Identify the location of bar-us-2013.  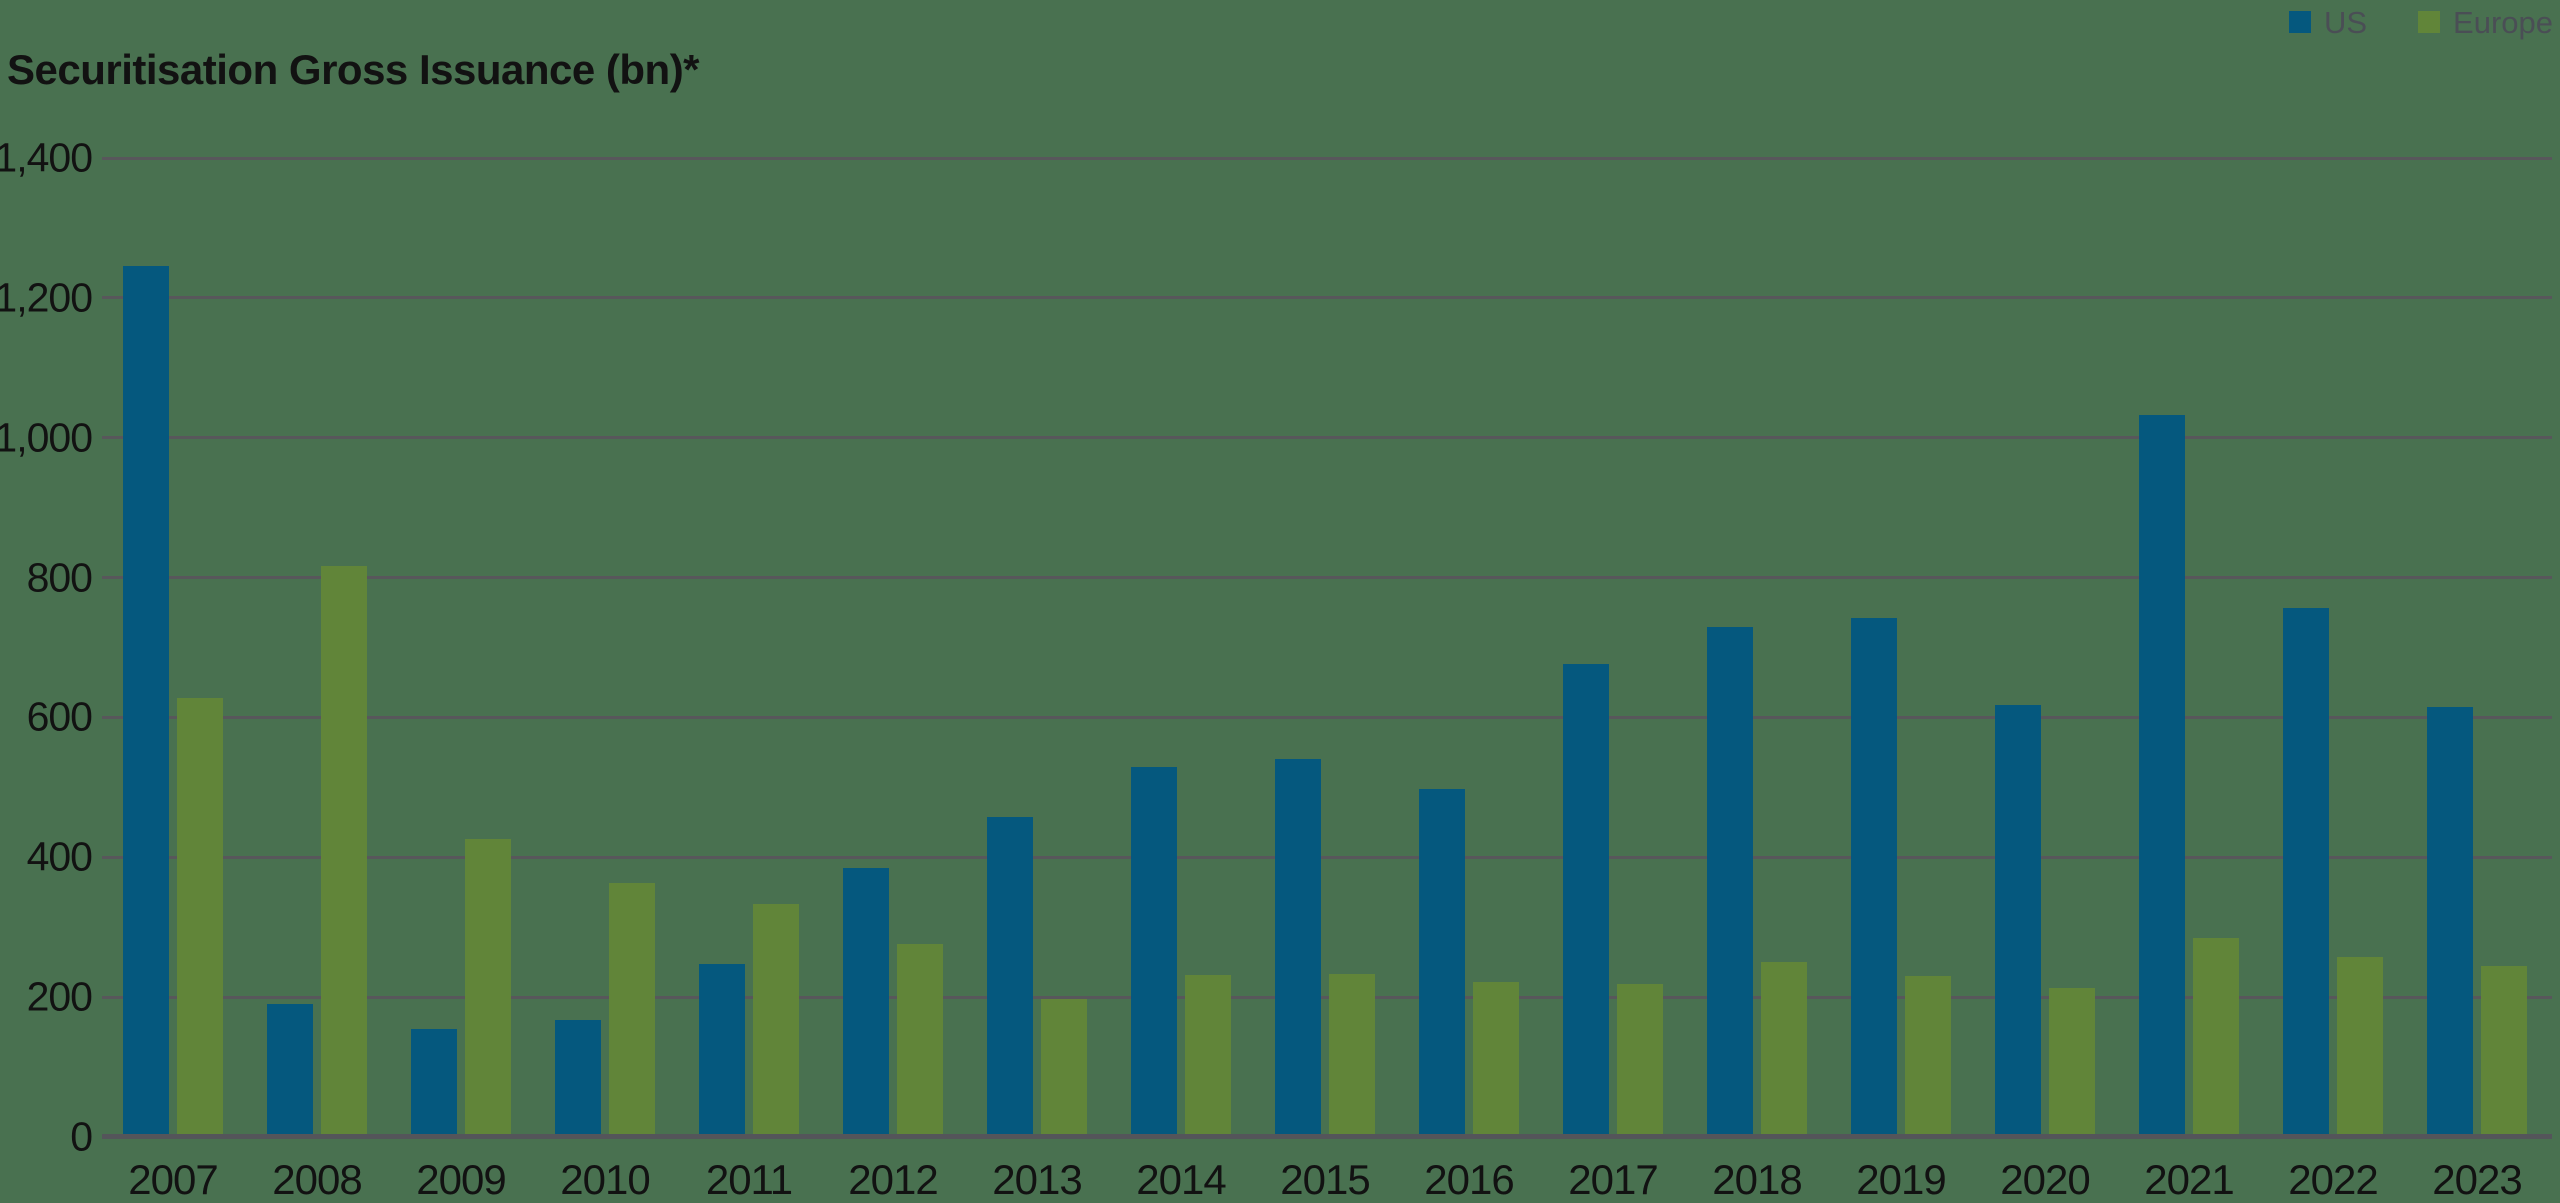
(1010, 977).